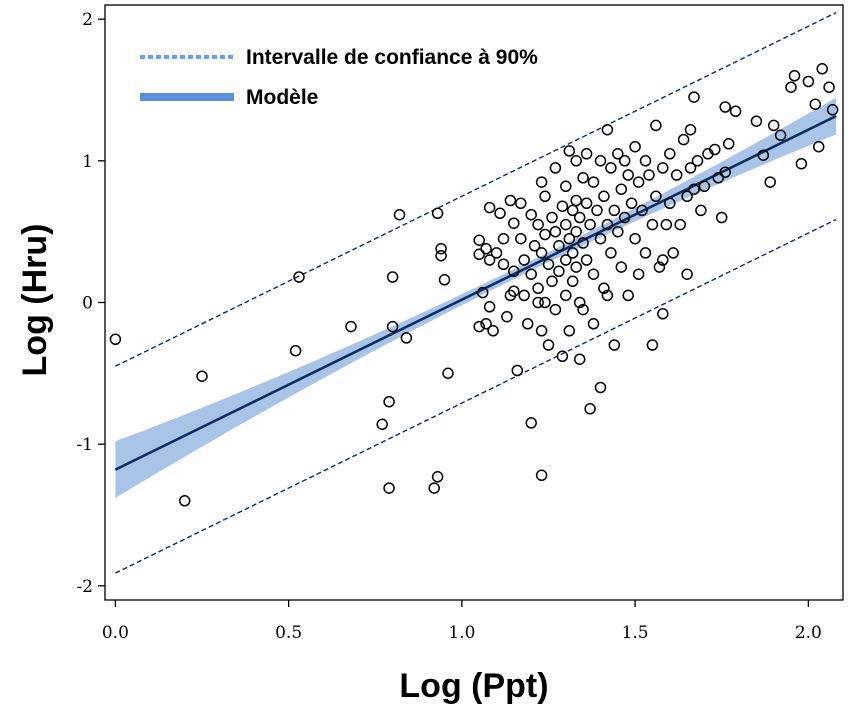  I want to click on y-tick-label: -2, so click(84, 587).